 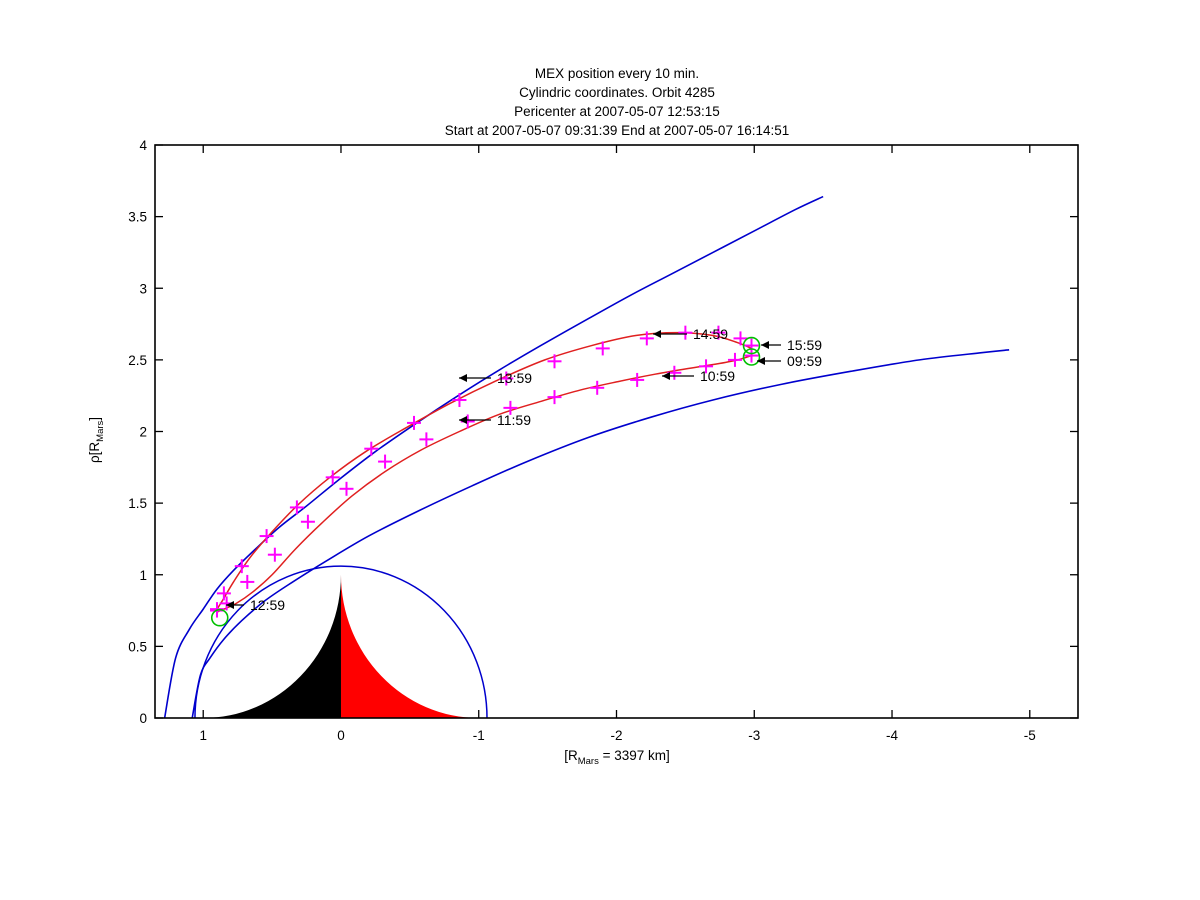 What do you see at coordinates (617, 73) in the screenshot?
I see `title-line-1: MEX position every 10 min.` at bounding box center [617, 73].